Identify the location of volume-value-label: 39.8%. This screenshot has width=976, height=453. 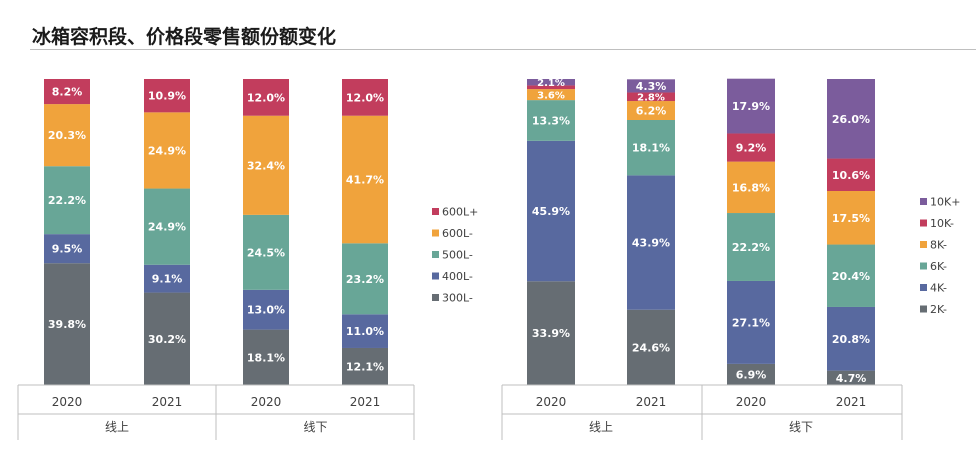
(67, 324).